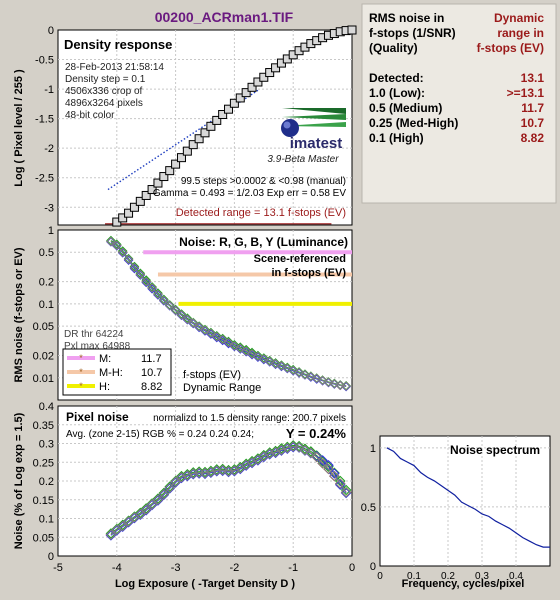 This screenshot has height=600, width=560. What do you see at coordinates (58, 568) in the screenshot?
I see `shared-x-tick: -5` at bounding box center [58, 568].